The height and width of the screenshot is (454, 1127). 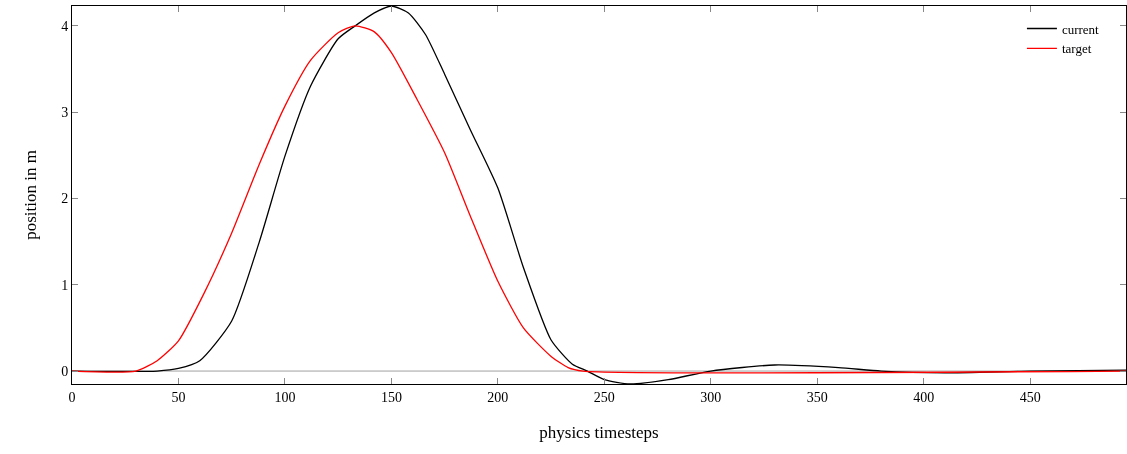 I want to click on y-tick-label: 3, so click(x=65, y=113).